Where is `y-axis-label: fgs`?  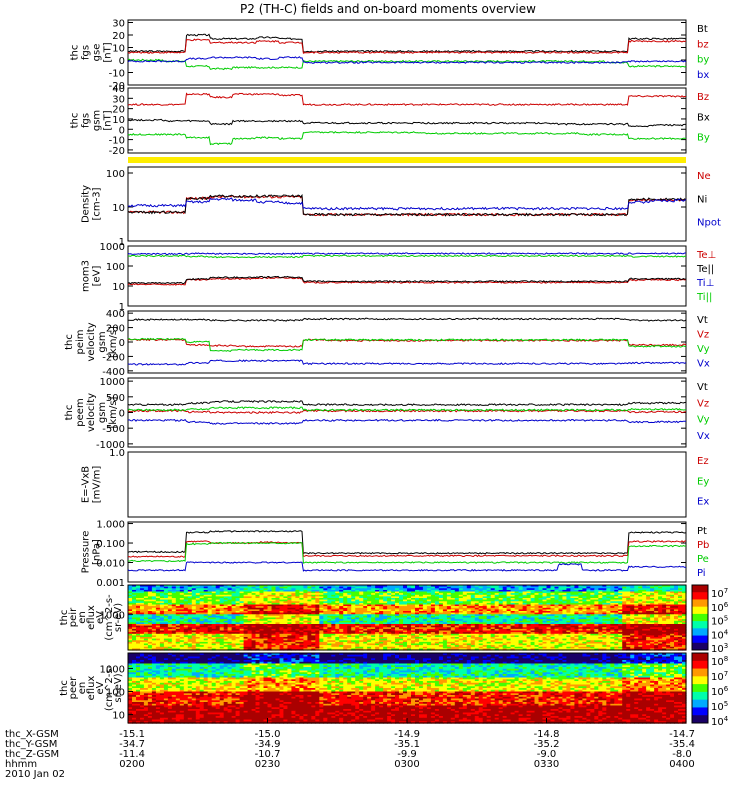 y-axis-label: fgs is located at coordinates (86, 120).